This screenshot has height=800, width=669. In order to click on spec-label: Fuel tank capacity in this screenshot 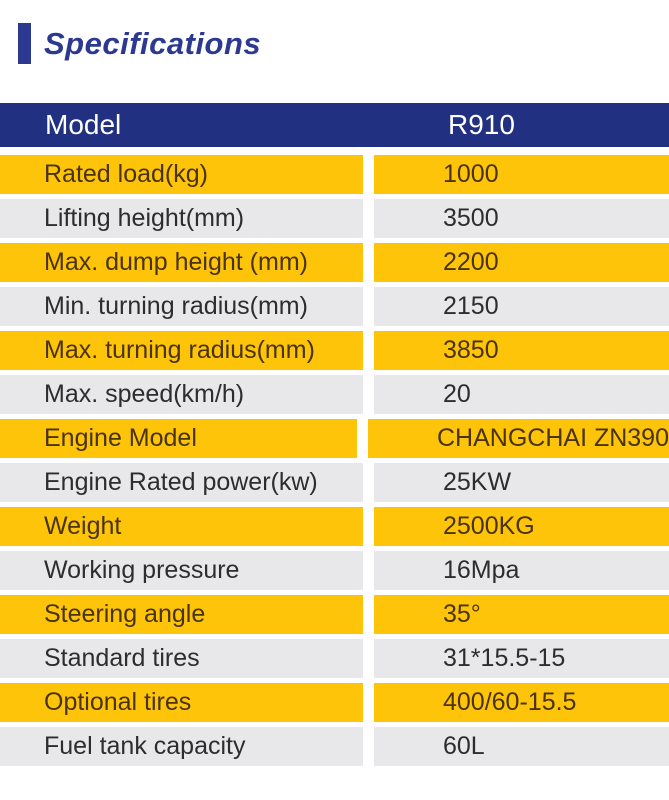, I will do `click(181, 746)`.